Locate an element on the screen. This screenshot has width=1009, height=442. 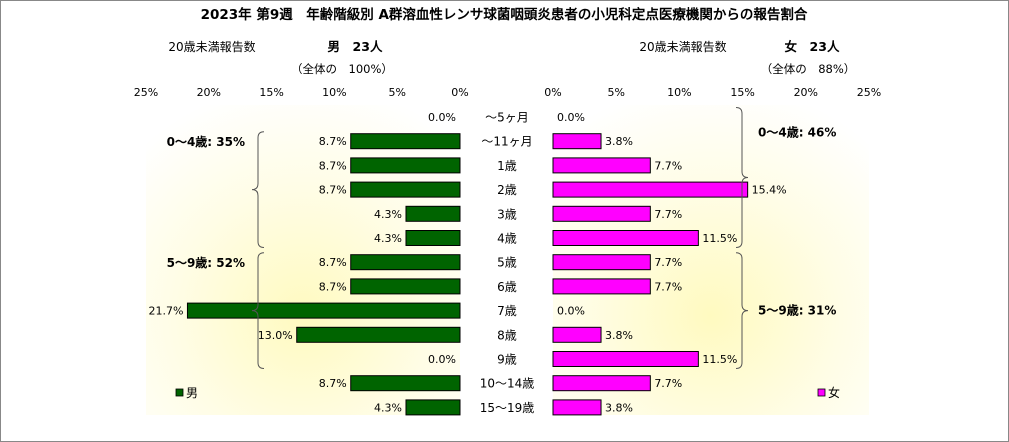
male-header-count: 男 23人 is located at coordinates (355, 46).